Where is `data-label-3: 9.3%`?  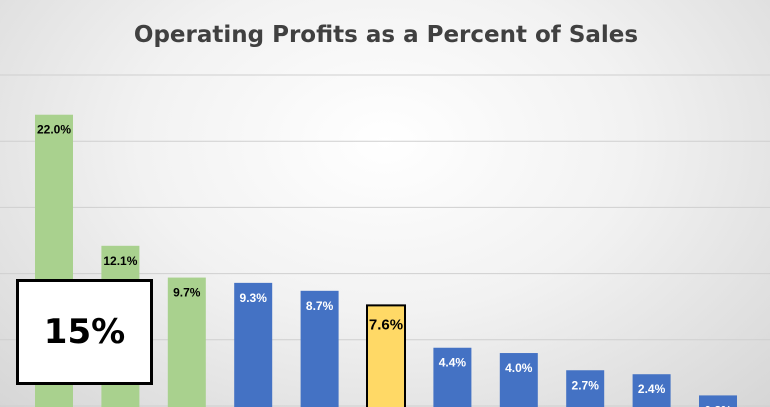 data-label-3: 9.3% is located at coordinates (254, 298).